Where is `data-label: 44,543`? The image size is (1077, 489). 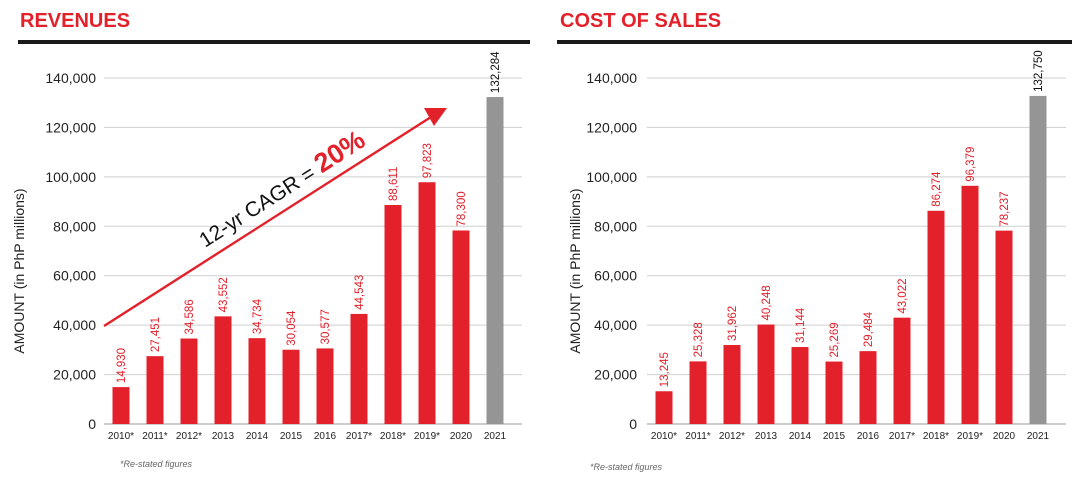
data-label: 44,543 is located at coordinates (360, 292).